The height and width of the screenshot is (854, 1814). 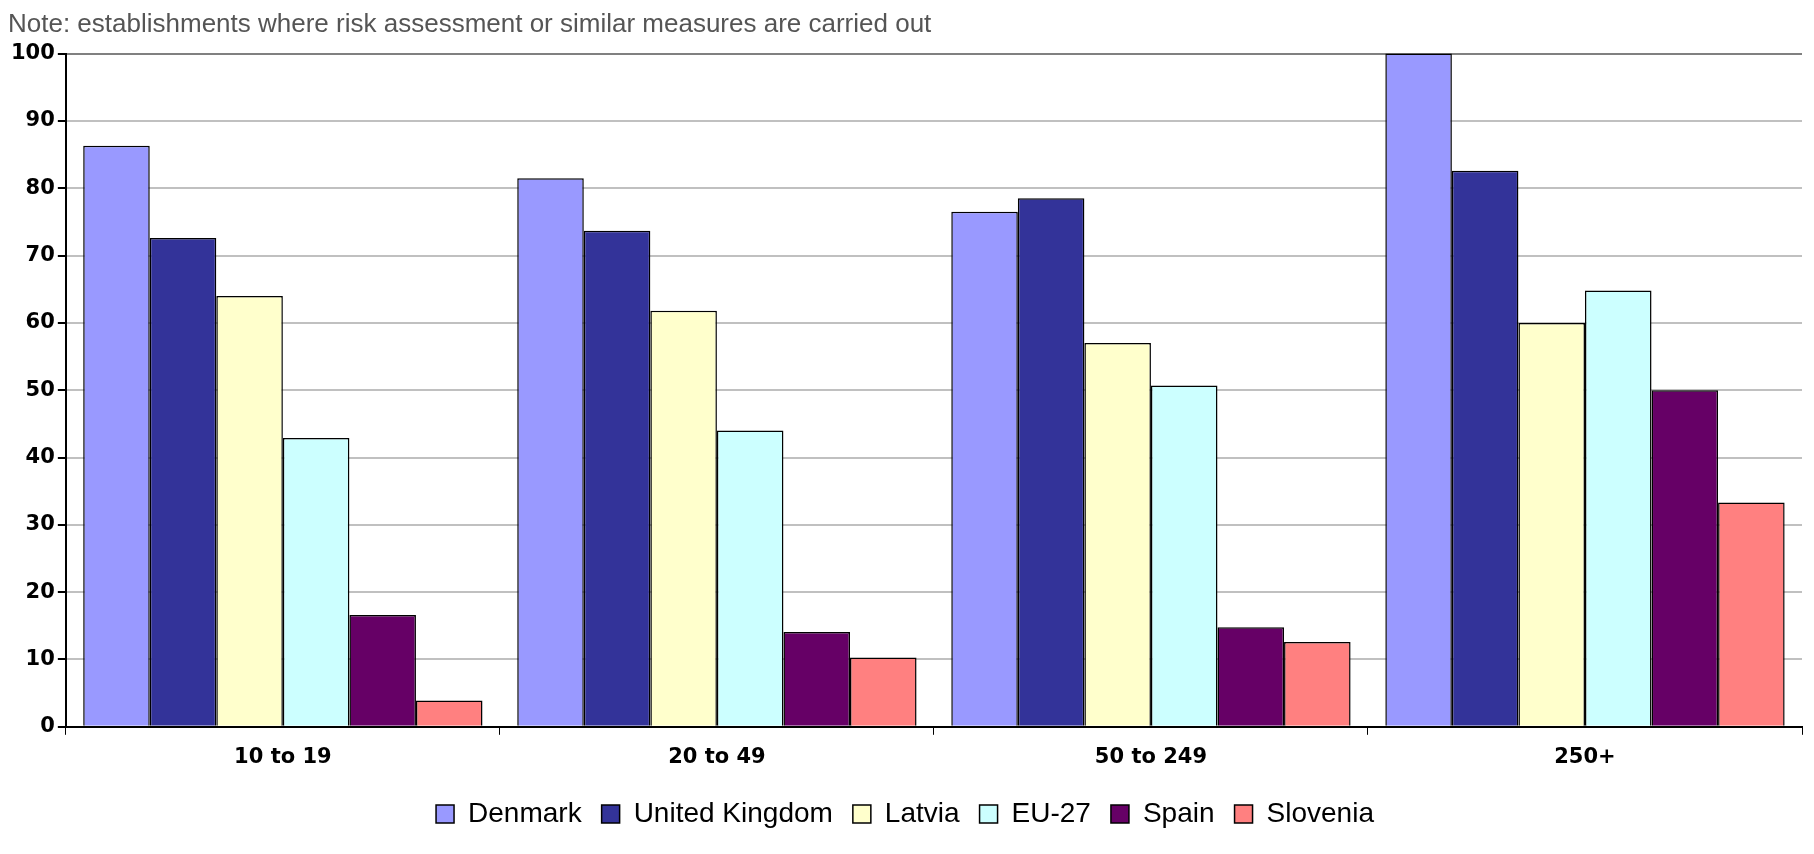 What do you see at coordinates (1320, 812) in the screenshot?
I see `legend-label: Slovenia` at bounding box center [1320, 812].